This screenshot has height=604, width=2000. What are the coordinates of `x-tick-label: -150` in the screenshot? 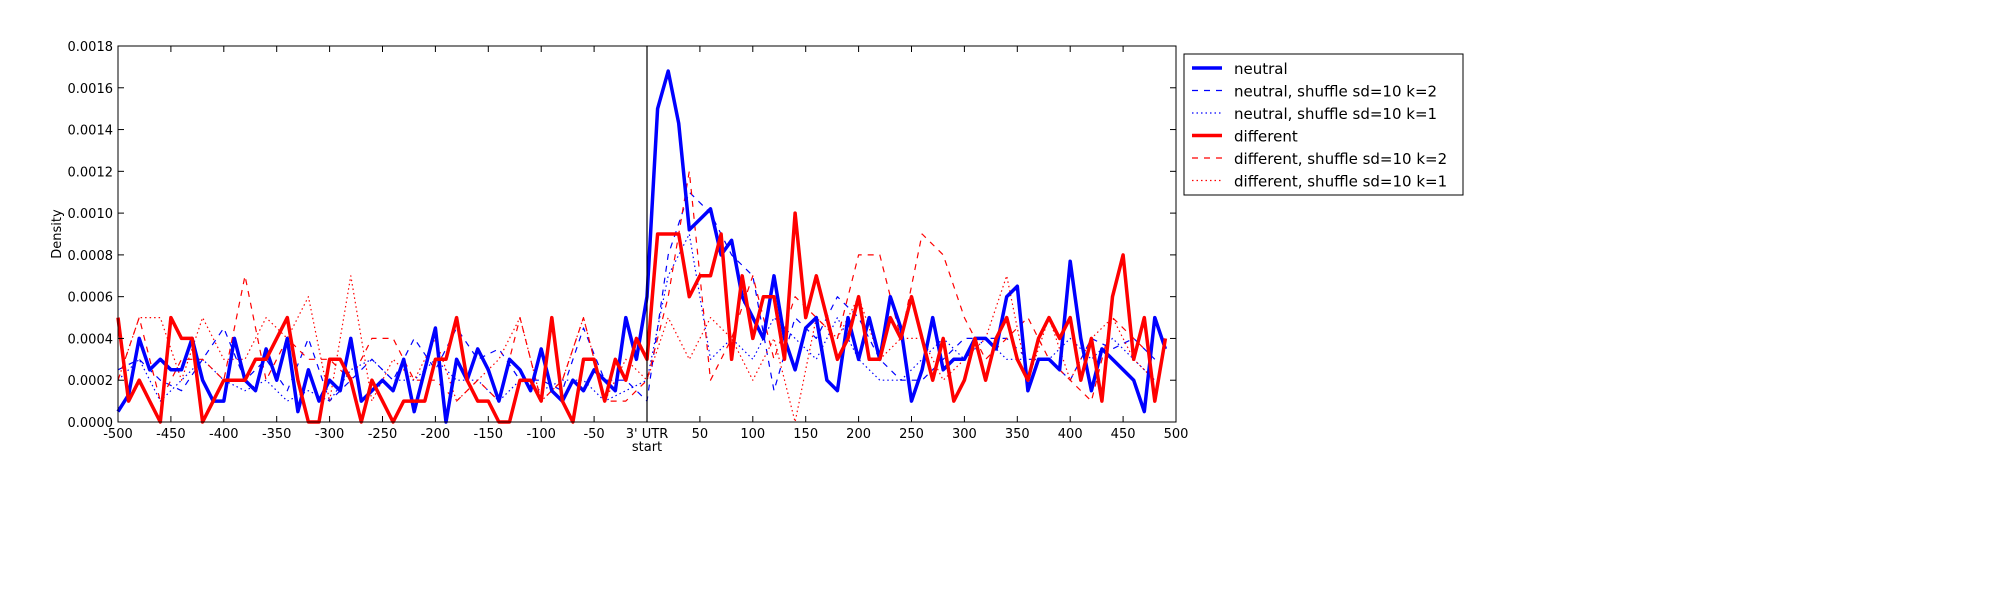 It's located at (489, 434).